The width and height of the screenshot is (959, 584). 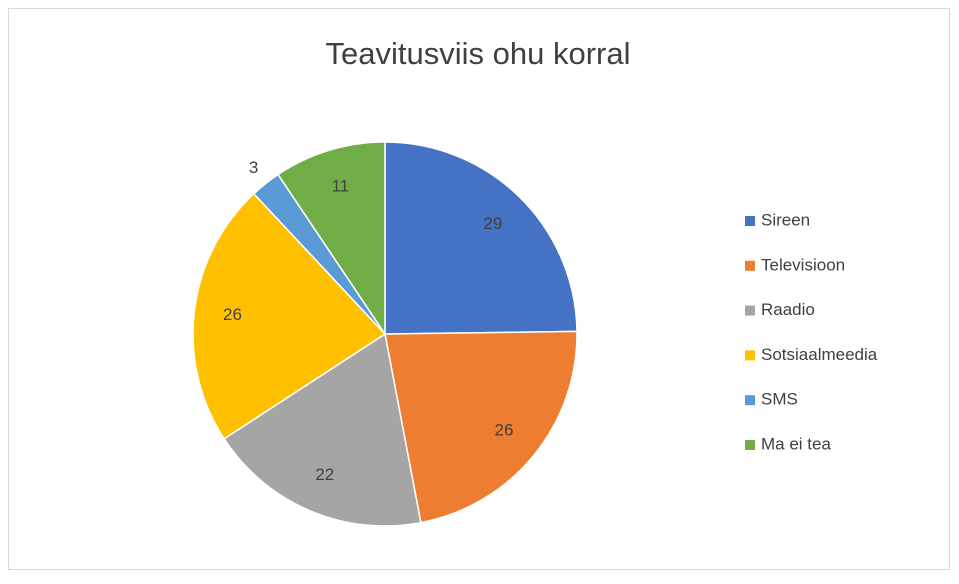 What do you see at coordinates (324, 474) in the screenshot?
I see `data-label: 22` at bounding box center [324, 474].